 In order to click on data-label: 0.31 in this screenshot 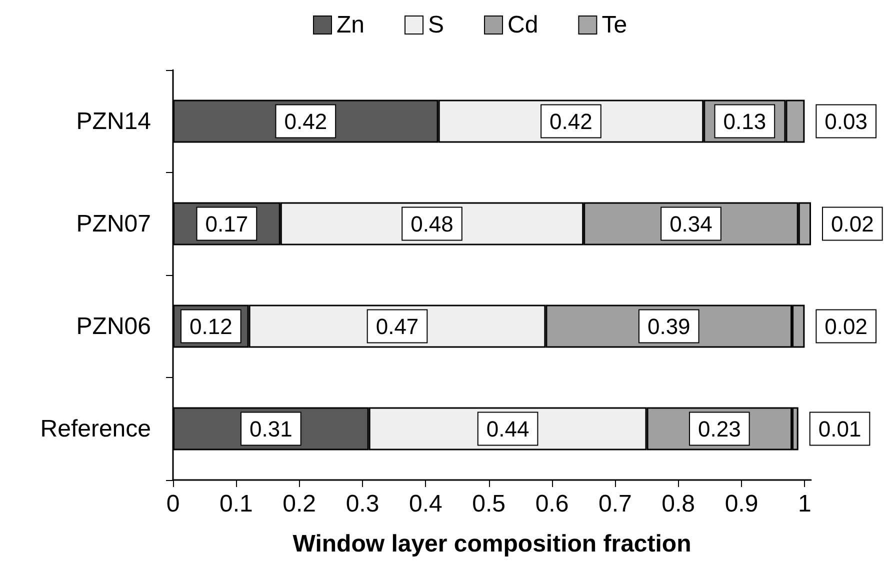, I will do `click(270, 429)`.